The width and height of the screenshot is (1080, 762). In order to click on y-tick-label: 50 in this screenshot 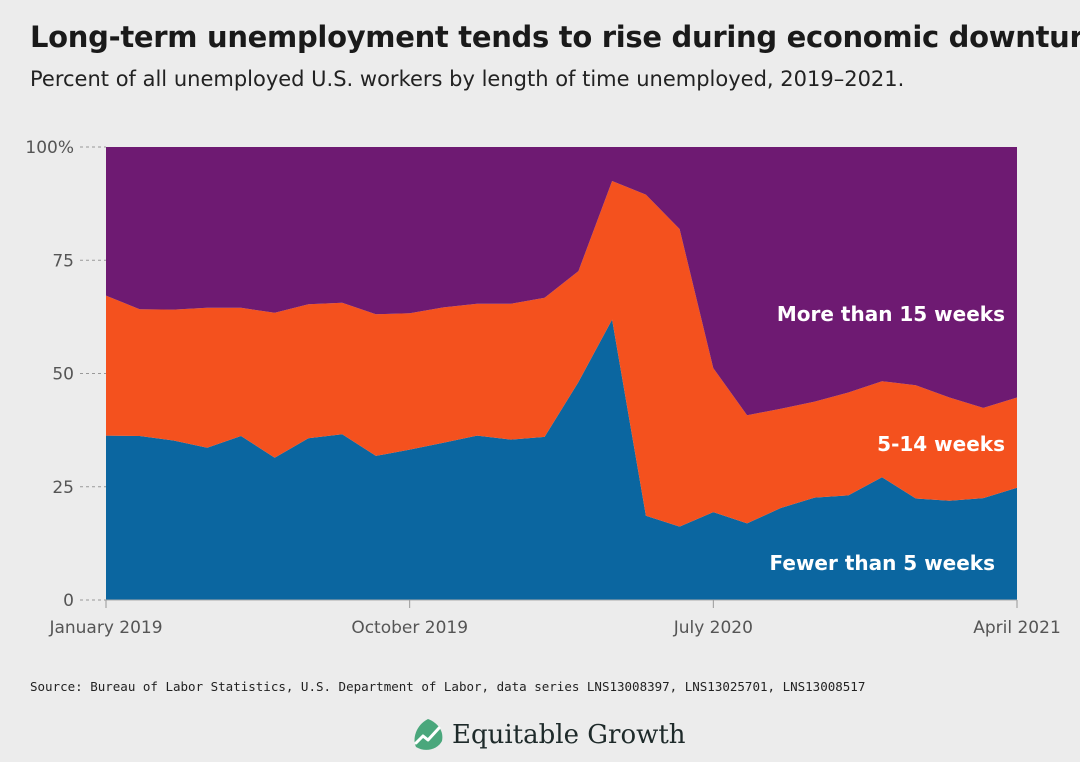, I will do `click(63, 375)`.